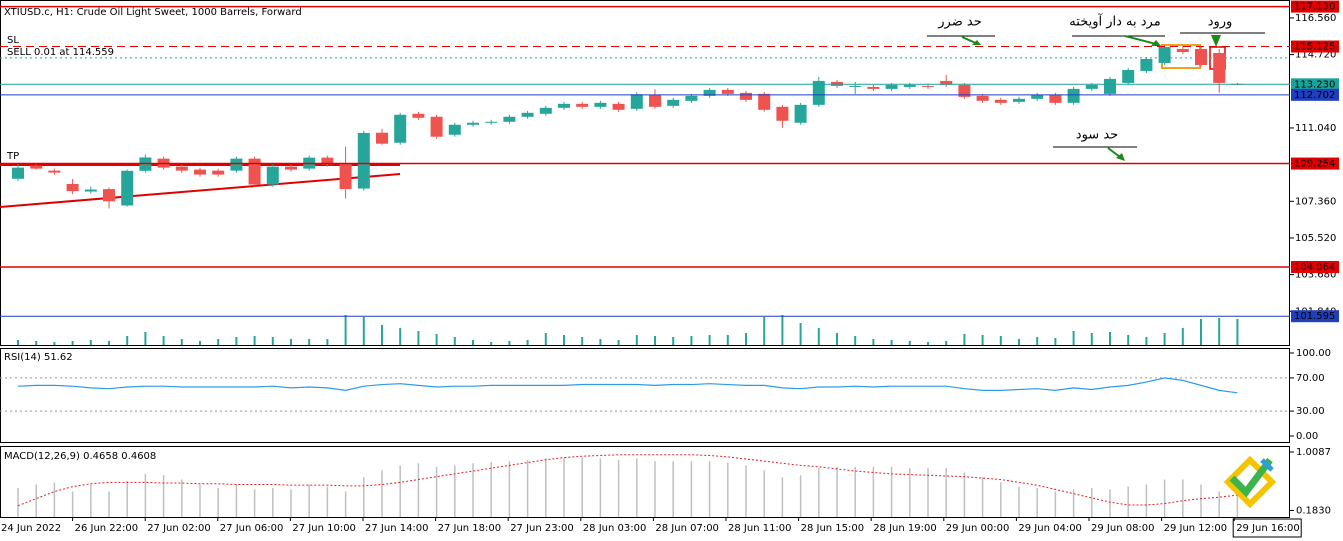  Describe the element at coordinates (1307, 436) in the screenshot. I see `y-tick-label: 0.00` at that location.